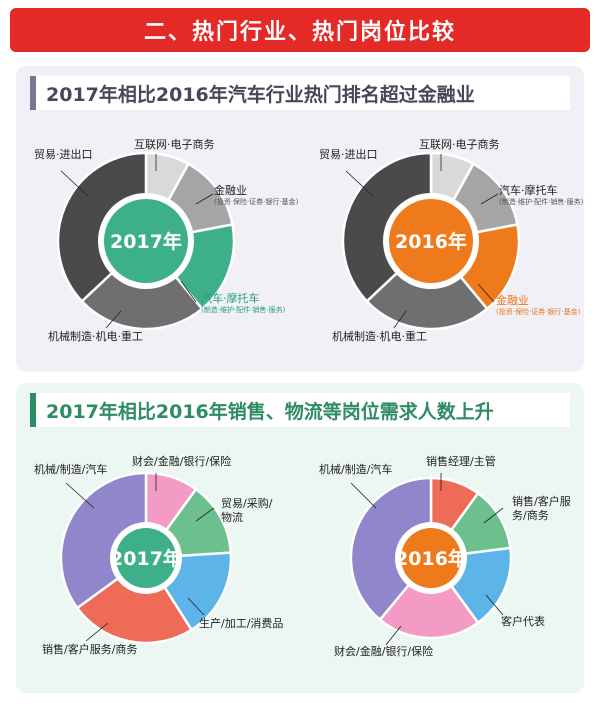 This screenshot has height=709, width=600. Describe the element at coordinates (243, 309) in the screenshot. I see `label-2017-auto-sub: (制造·维护·配件·销售·服务)` at that location.